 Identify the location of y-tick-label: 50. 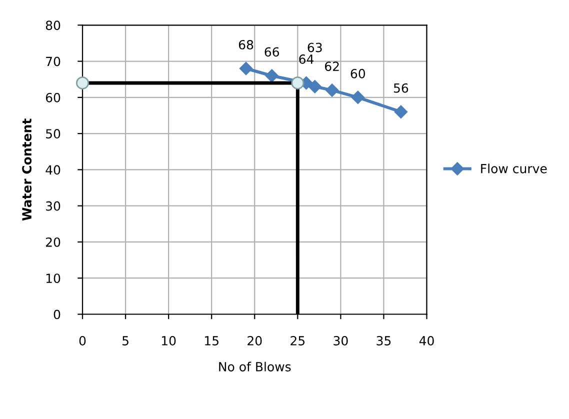
(53, 133).